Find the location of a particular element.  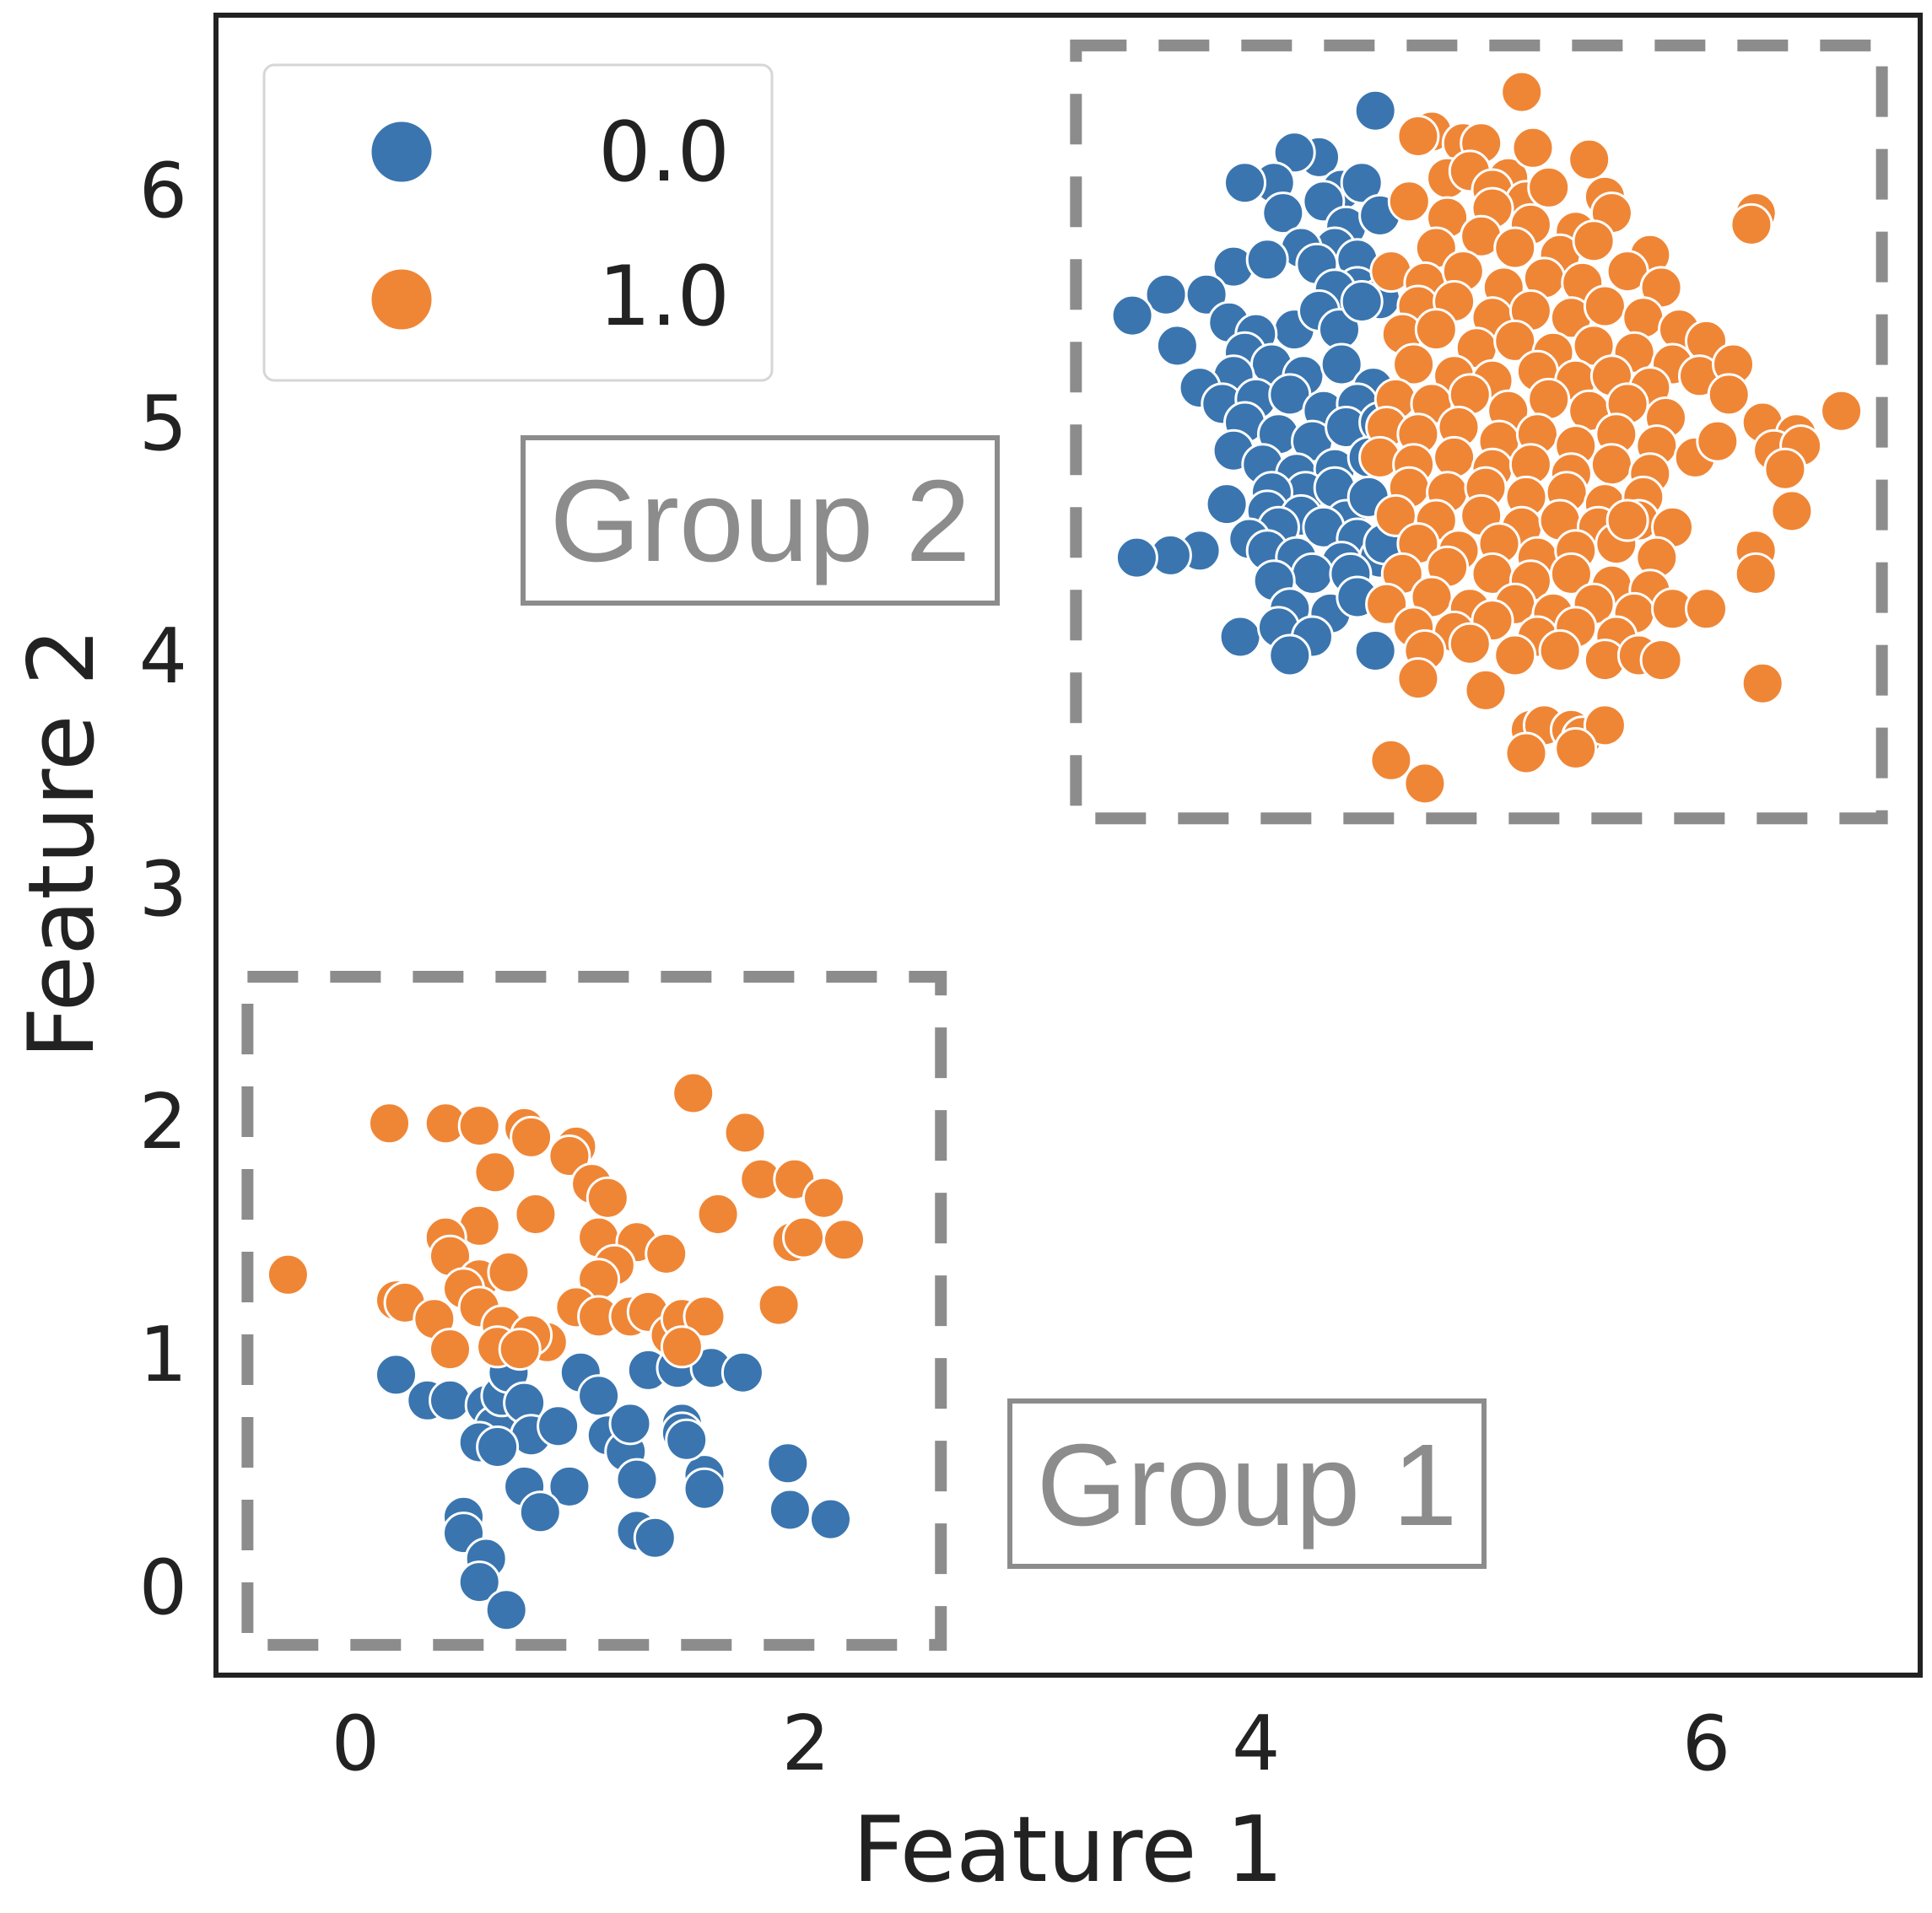

y-tick-label: 3 is located at coordinates (163, 890).